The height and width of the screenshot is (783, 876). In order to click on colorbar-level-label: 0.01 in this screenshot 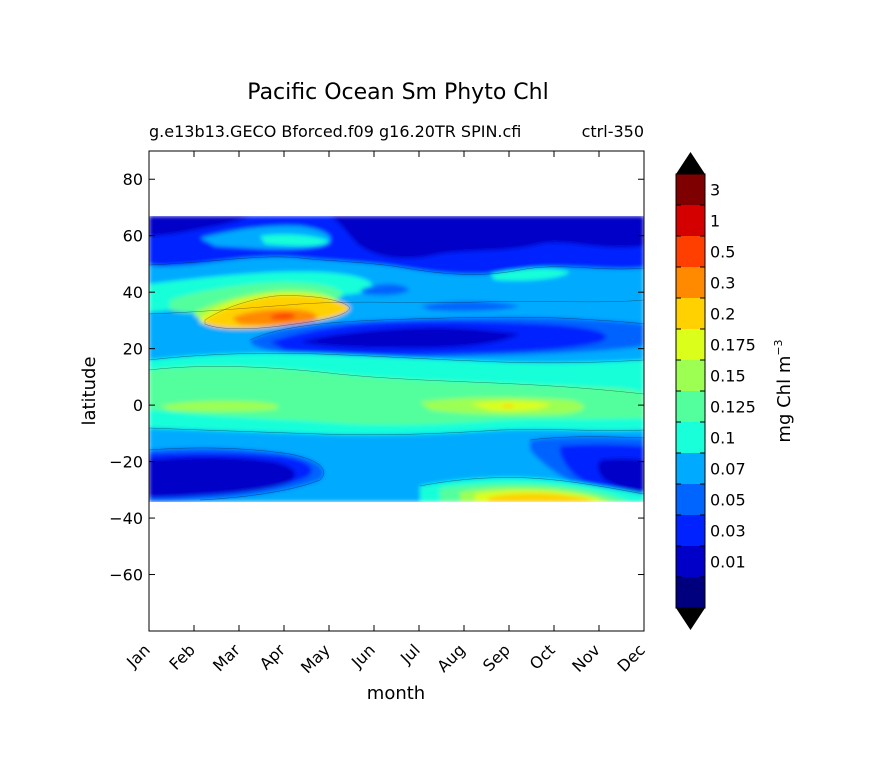, I will do `click(728, 562)`.